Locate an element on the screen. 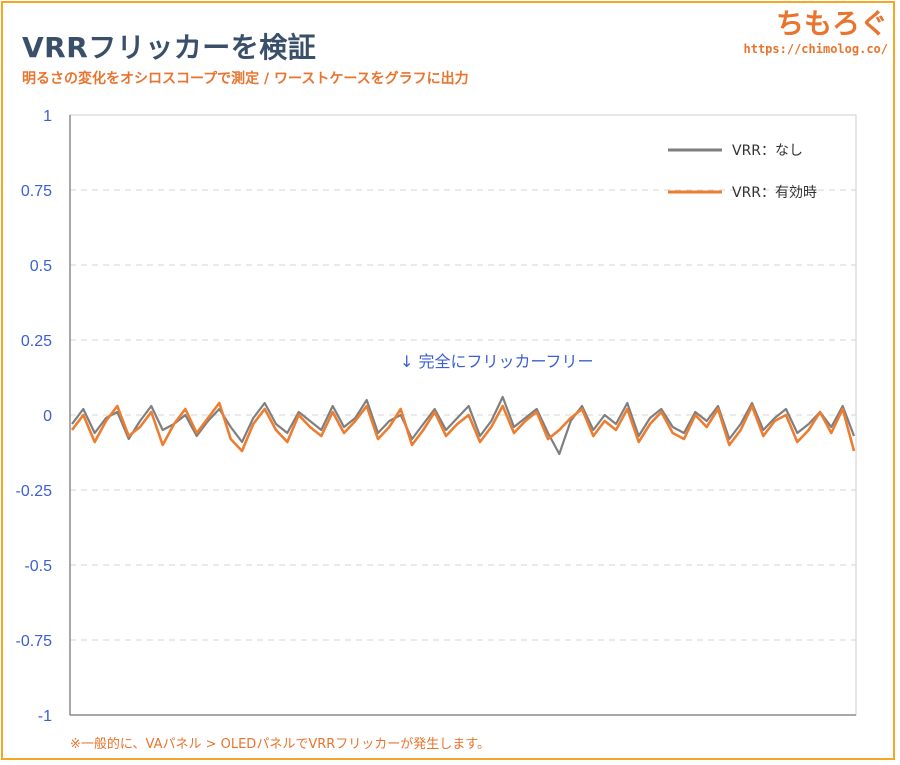  y-tick-label: 0.75 is located at coordinates (36, 191).